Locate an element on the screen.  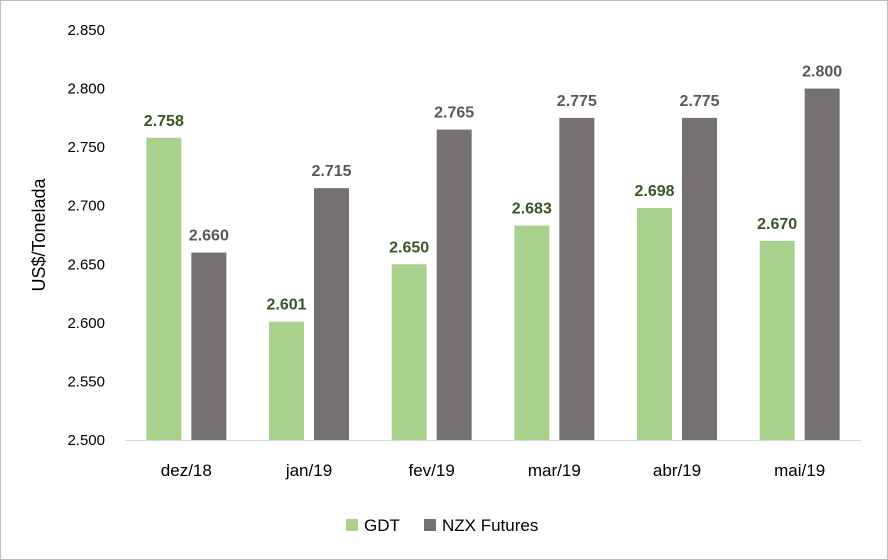
y-tick-label: 2.500 is located at coordinates (86, 440).